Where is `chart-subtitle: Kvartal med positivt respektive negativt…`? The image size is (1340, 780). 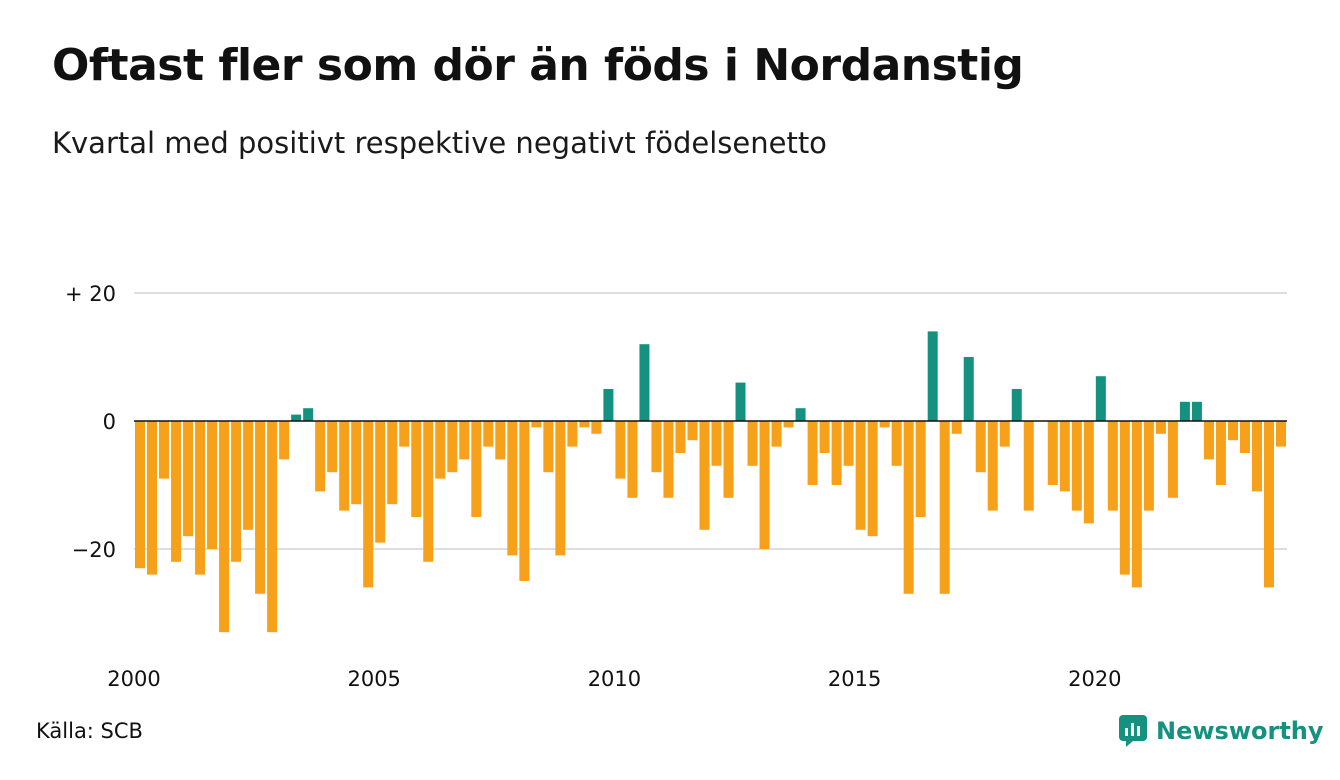
chart-subtitle: Kvartal med positivt respektive negativt… is located at coordinates (439, 143).